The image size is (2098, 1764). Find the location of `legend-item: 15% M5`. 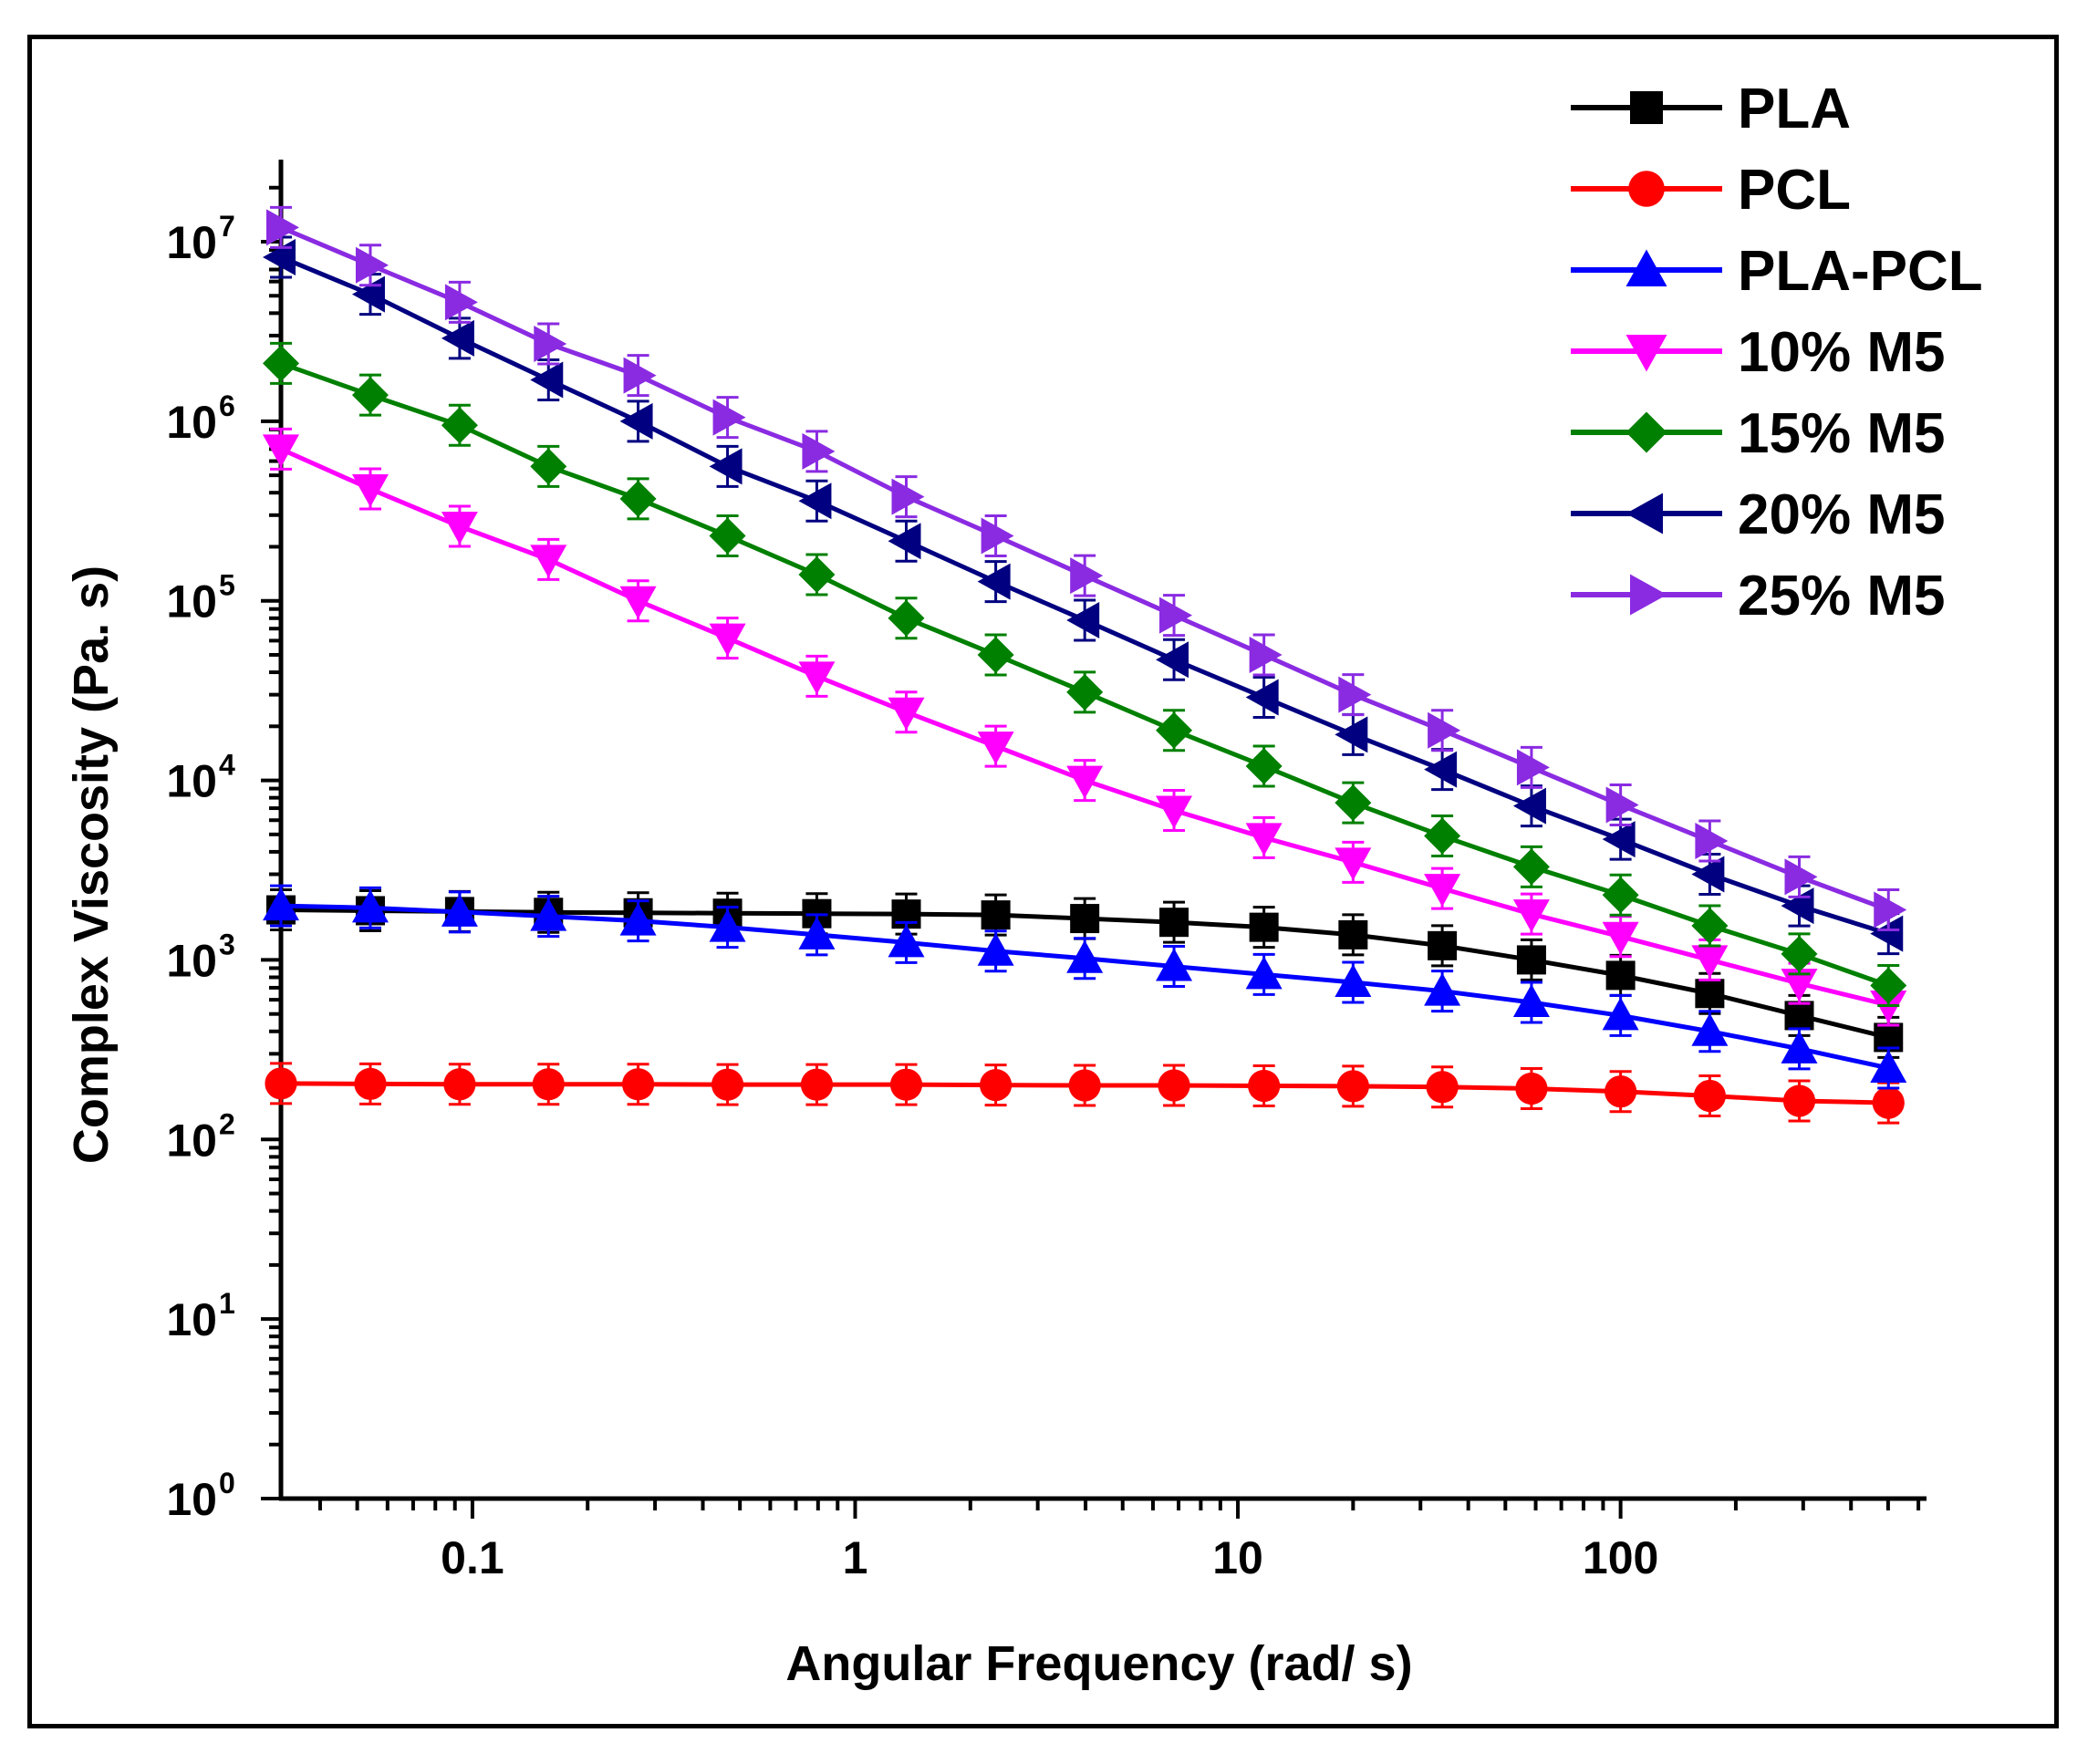

legend-item: 15% M5 is located at coordinates (1758, 434).